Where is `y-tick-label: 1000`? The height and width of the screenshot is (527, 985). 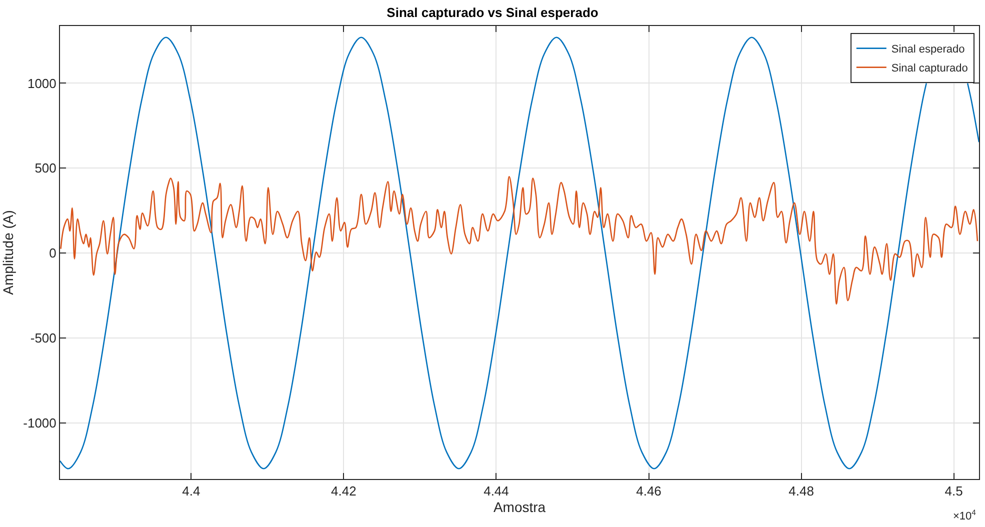 y-tick-label: 1000 is located at coordinates (41, 83).